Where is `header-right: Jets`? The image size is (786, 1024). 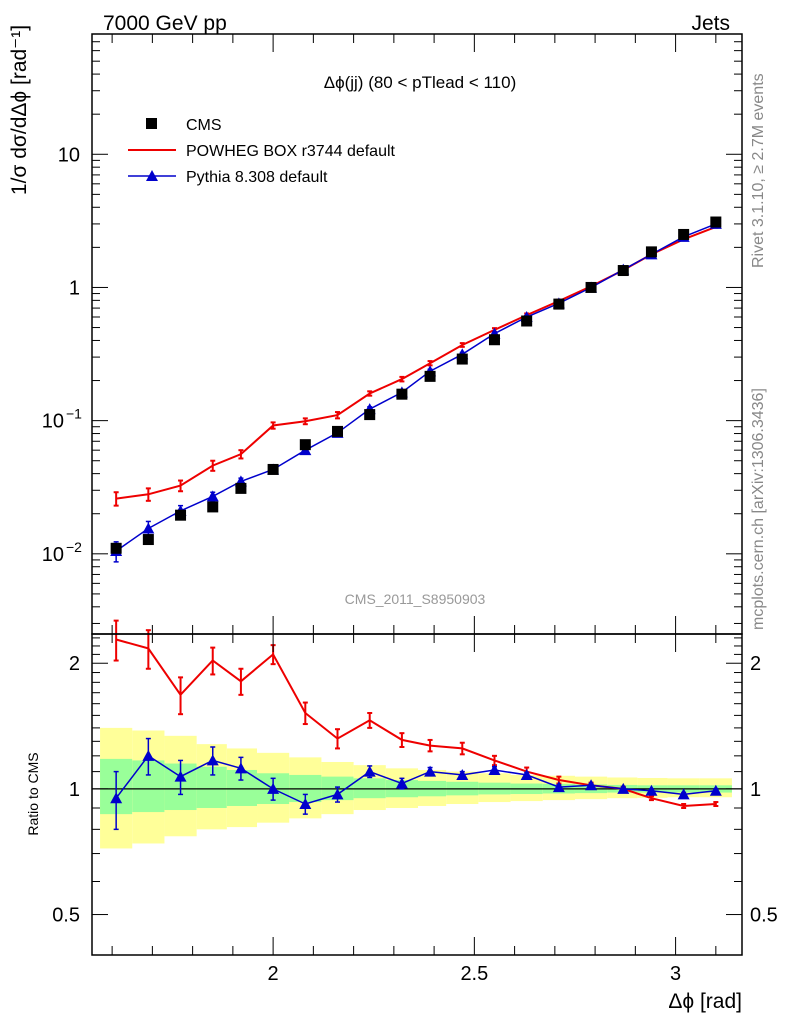 header-right: Jets is located at coordinates (710, 23).